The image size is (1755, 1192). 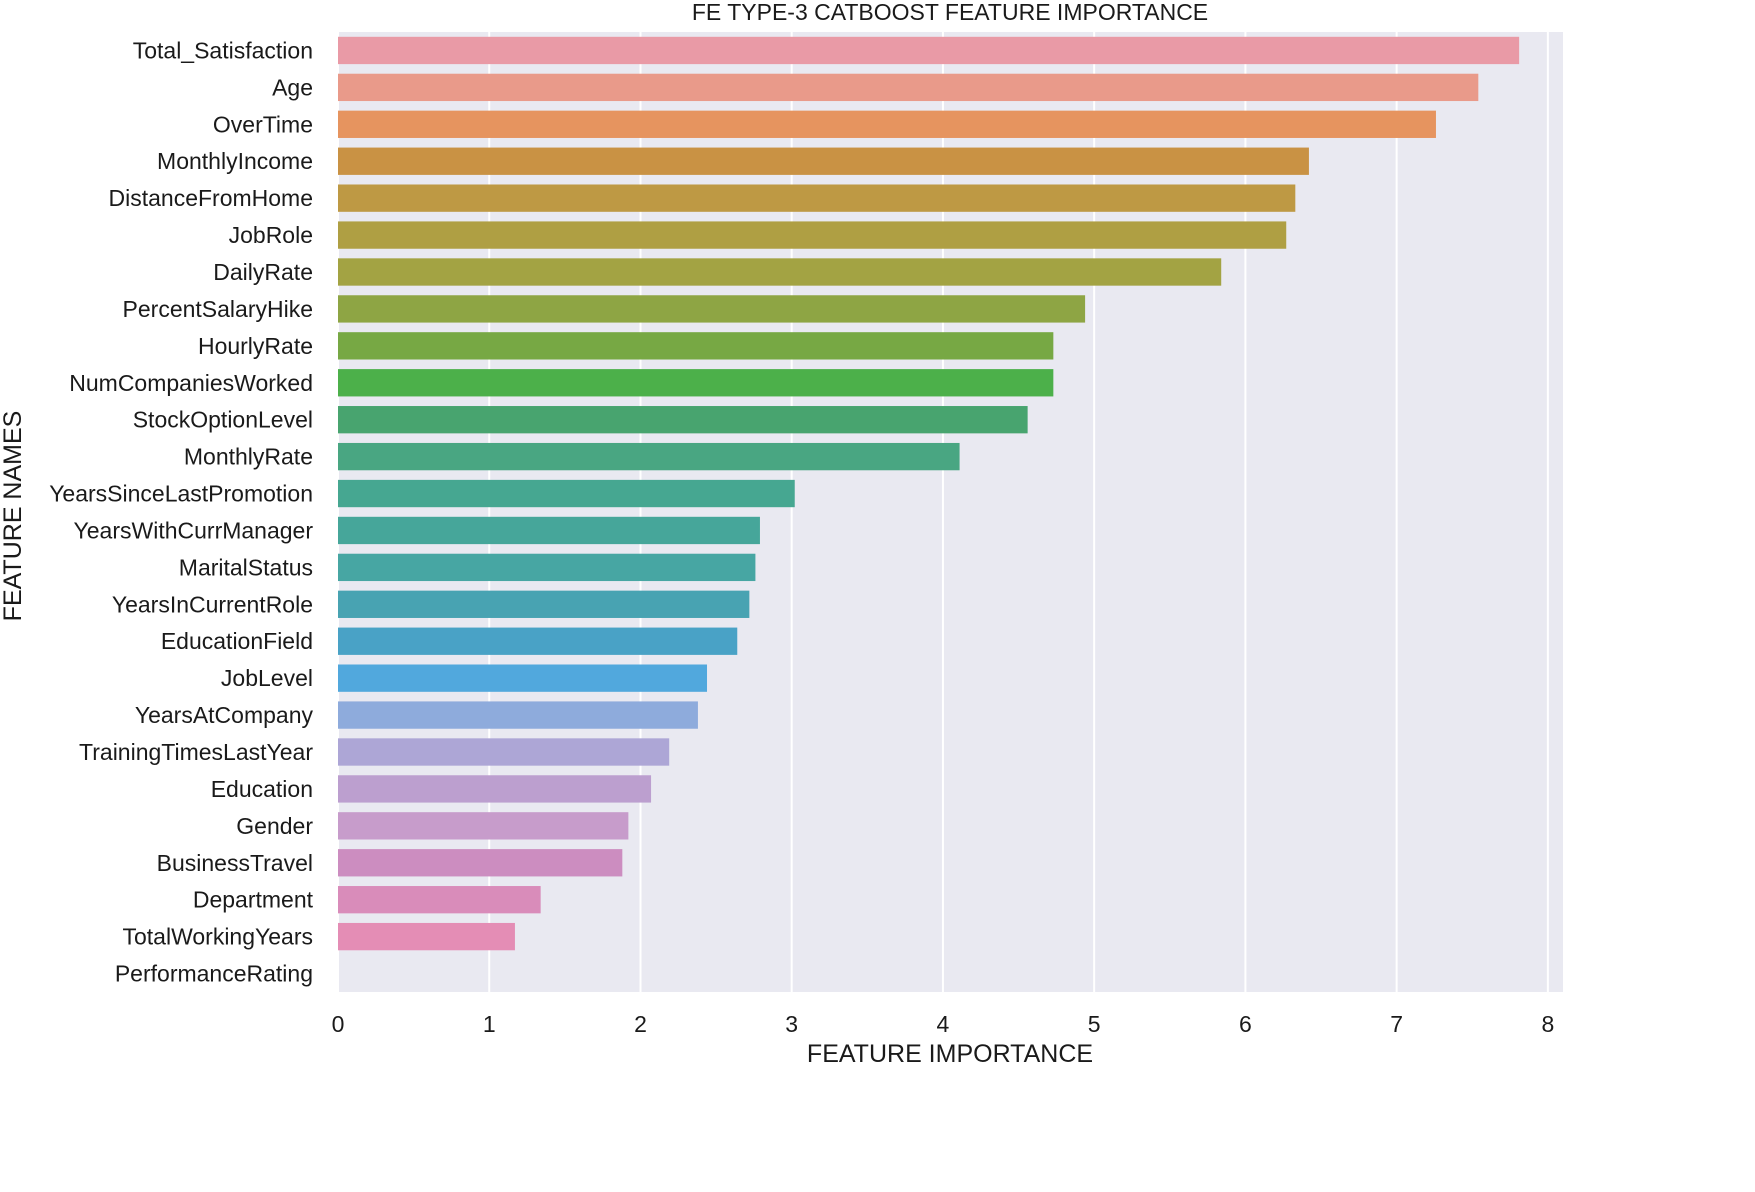 I want to click on category-label-PerformanceRating: PerformanceRating, so click(x=214, y=974).